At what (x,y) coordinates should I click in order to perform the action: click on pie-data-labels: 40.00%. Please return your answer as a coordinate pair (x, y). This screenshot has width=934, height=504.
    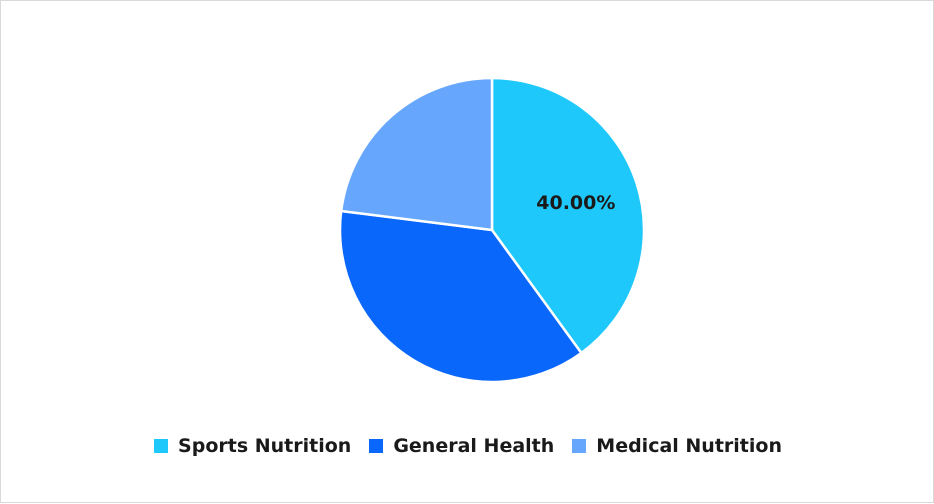
    Looking at the image, I should click on (575, 203).